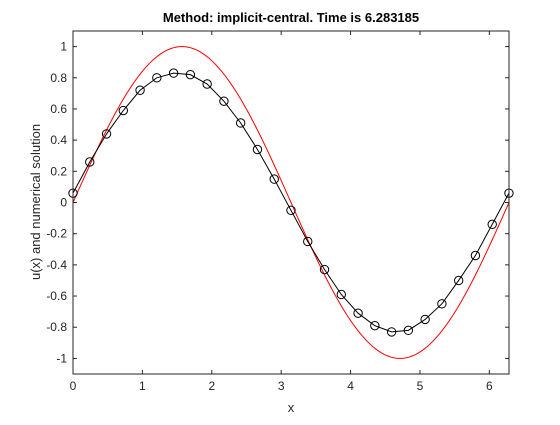 This screenshot has height=425, width=560. Describe the element at coordinates (489, 386) in the screenshot. I see `x-tick-label: 6` at that location.